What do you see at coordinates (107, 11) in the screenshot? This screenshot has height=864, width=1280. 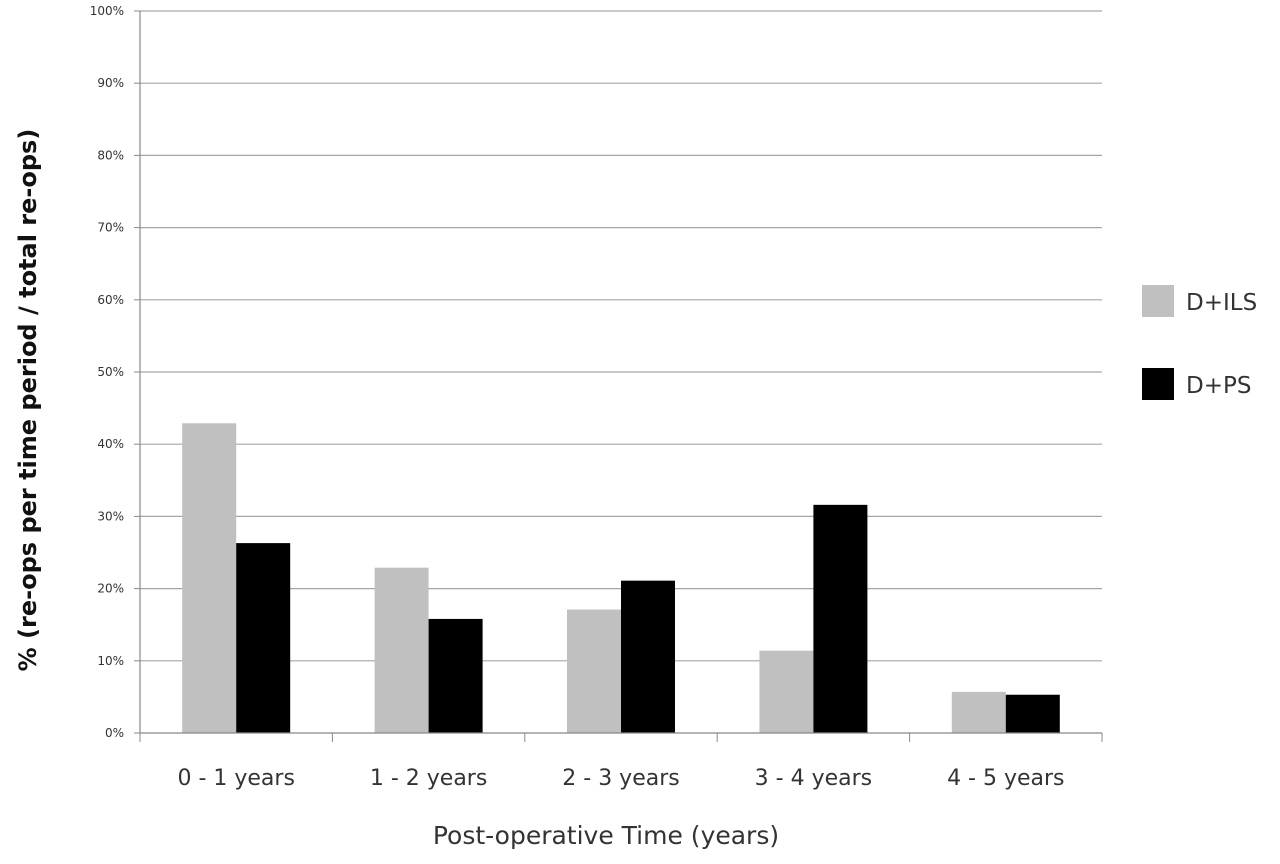 I see `y-tick-label: 100%` at bounding box center [107, 11].